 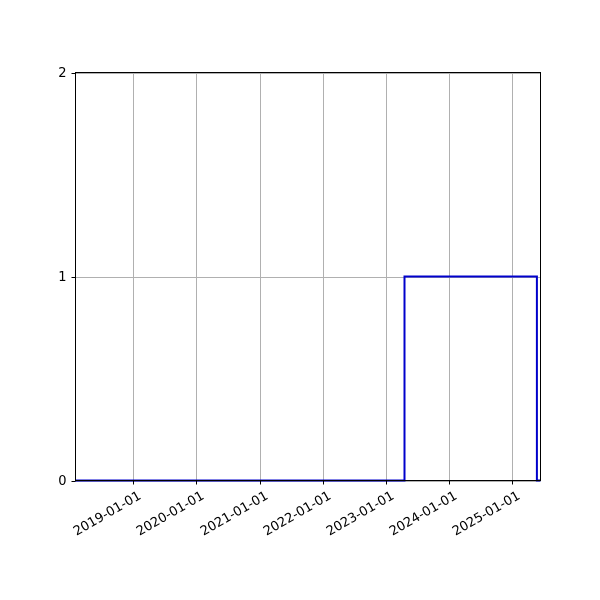 What do you see at coordinates (170, 514) in the screenshot?
I see `x-tick-label: 2020-01-01` at bounding box center [170, 514].